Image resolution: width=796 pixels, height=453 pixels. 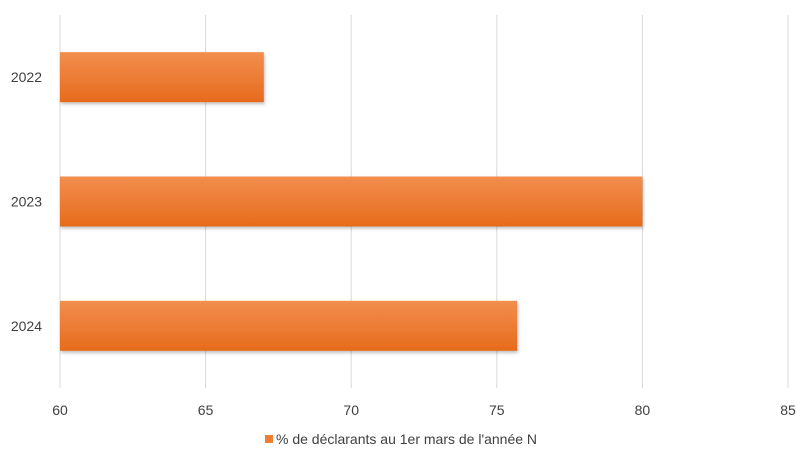 I want to click on x-tick-label-75: 75, so click(x=497, y=410).